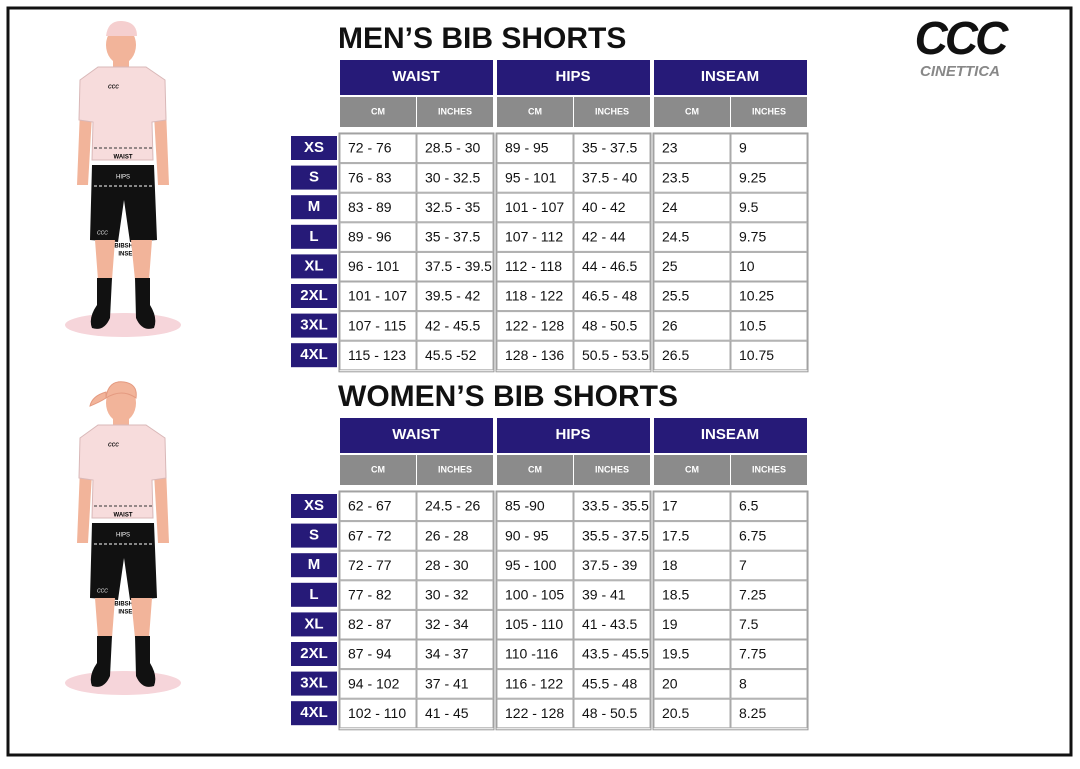 This screenshot has height=769, width=1080. Describe the element at coordinates (370, 207) in the screenshot. I see `cell-value: 83 - 89` at that location.